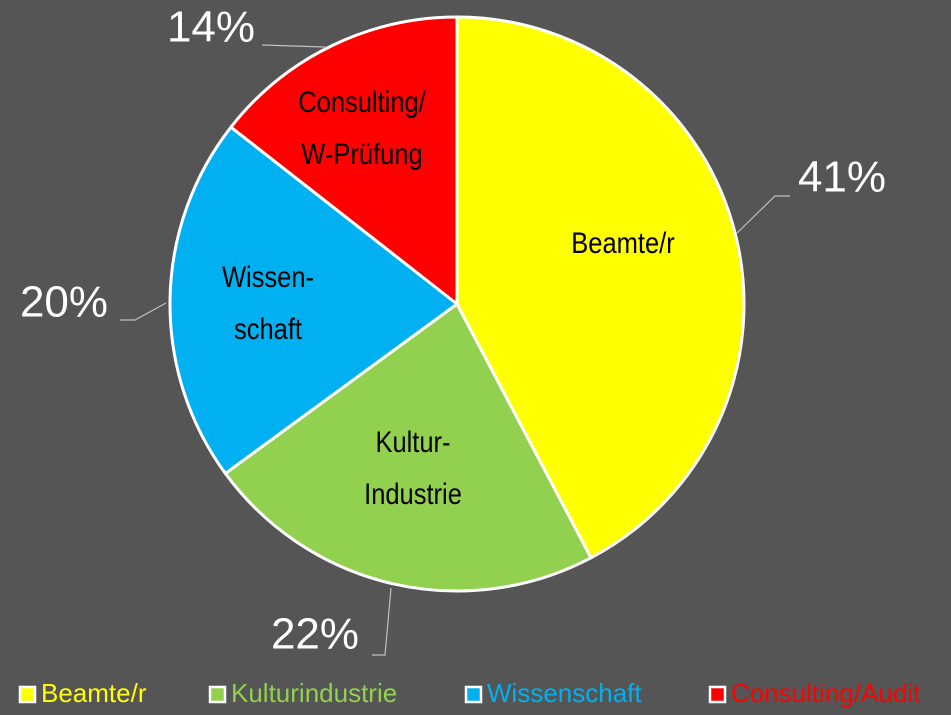 The width and height of the screenshot is (951, 715). What do you see at coordinates (211, 27) in the screenshot?
I see `value-label: 14%` at bounding box center [211, 27].